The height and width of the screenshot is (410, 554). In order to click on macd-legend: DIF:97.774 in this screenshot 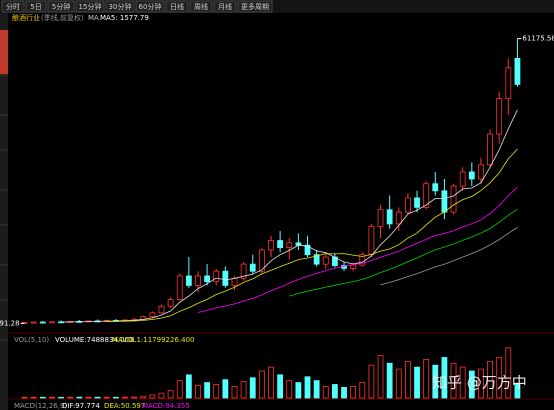, I will do `click(81, 406)`.